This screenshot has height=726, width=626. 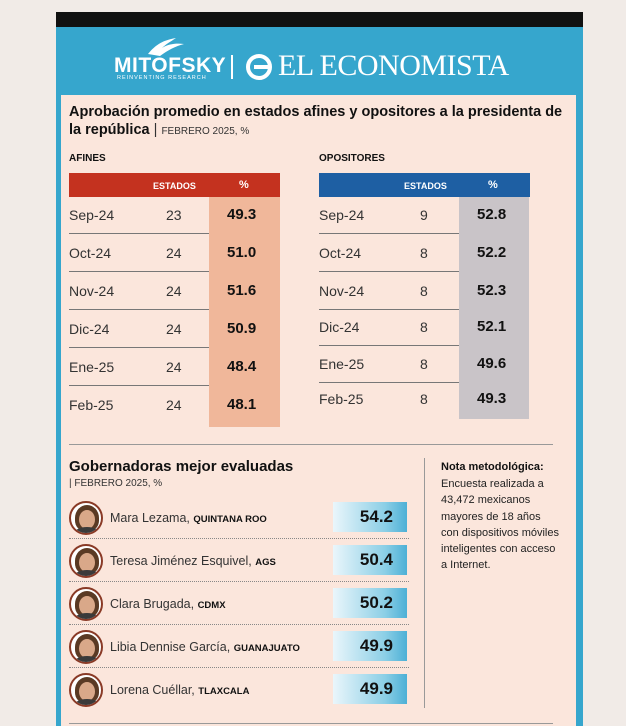 What do you see at coordinates (492, 398) in the screenshot?
I see `opositores-pct: 49.3` at bounding box center [492, 398].